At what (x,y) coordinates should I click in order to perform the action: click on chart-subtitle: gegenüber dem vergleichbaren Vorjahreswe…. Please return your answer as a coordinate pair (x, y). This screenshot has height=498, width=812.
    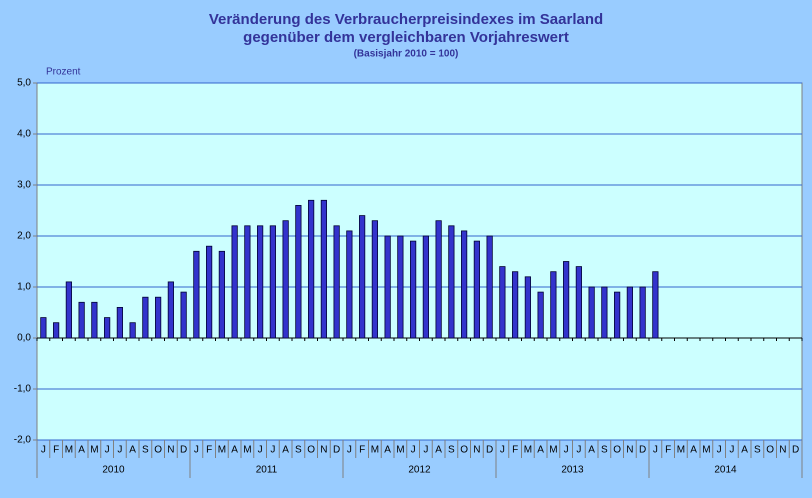
    Looking at the image, I should click on (406, 37).